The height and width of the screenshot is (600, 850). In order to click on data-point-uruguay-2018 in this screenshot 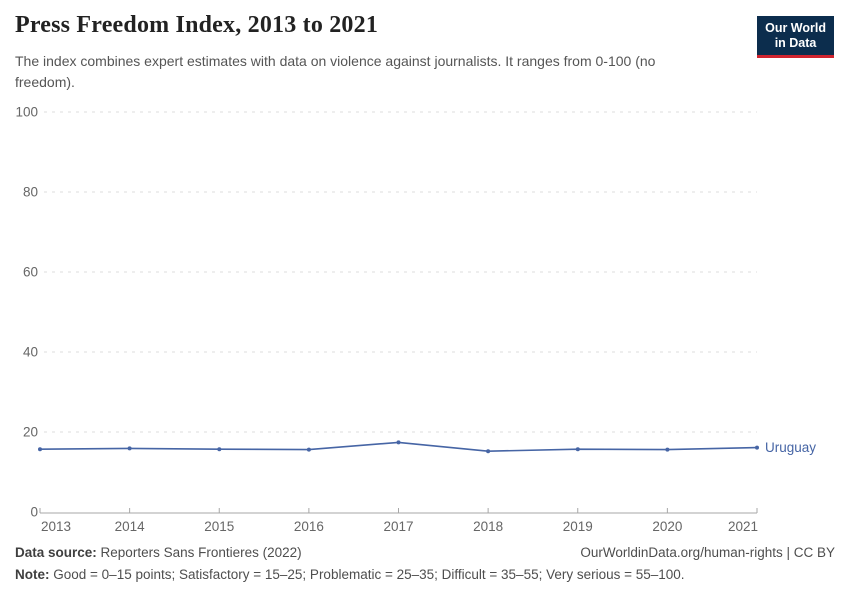, I will do `click(488, 451)`.